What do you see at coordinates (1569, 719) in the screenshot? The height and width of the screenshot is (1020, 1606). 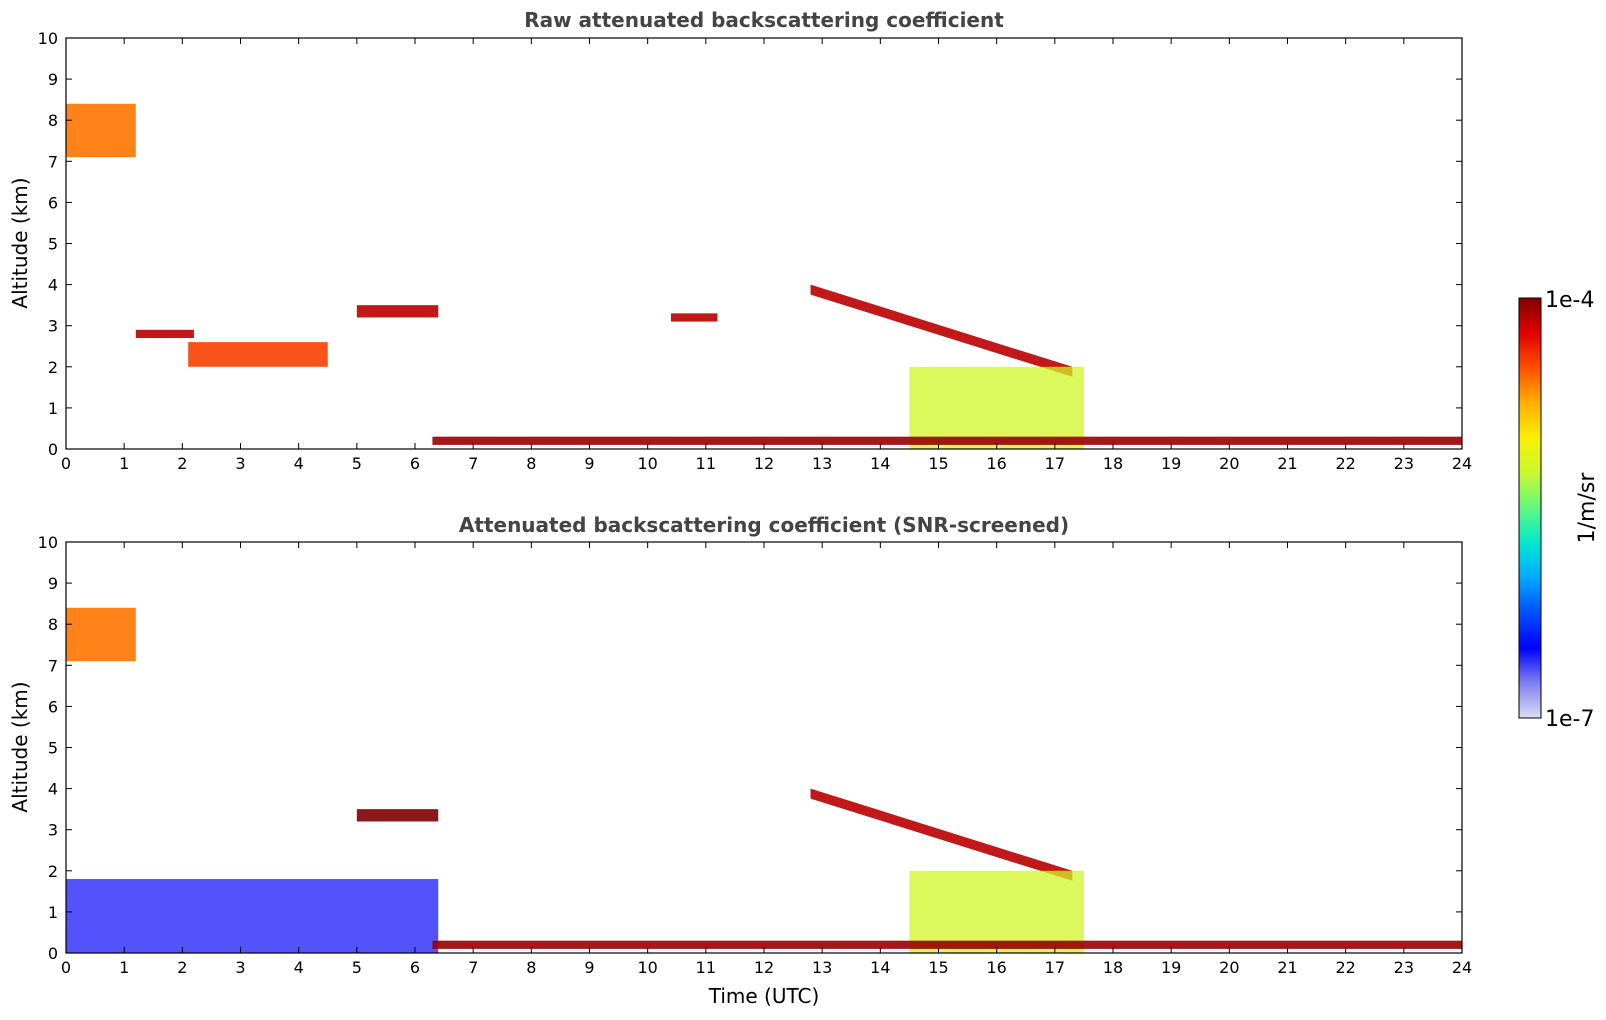 I see `colorbar-min-label: 1e-7` at bounding box center [1569, 719].